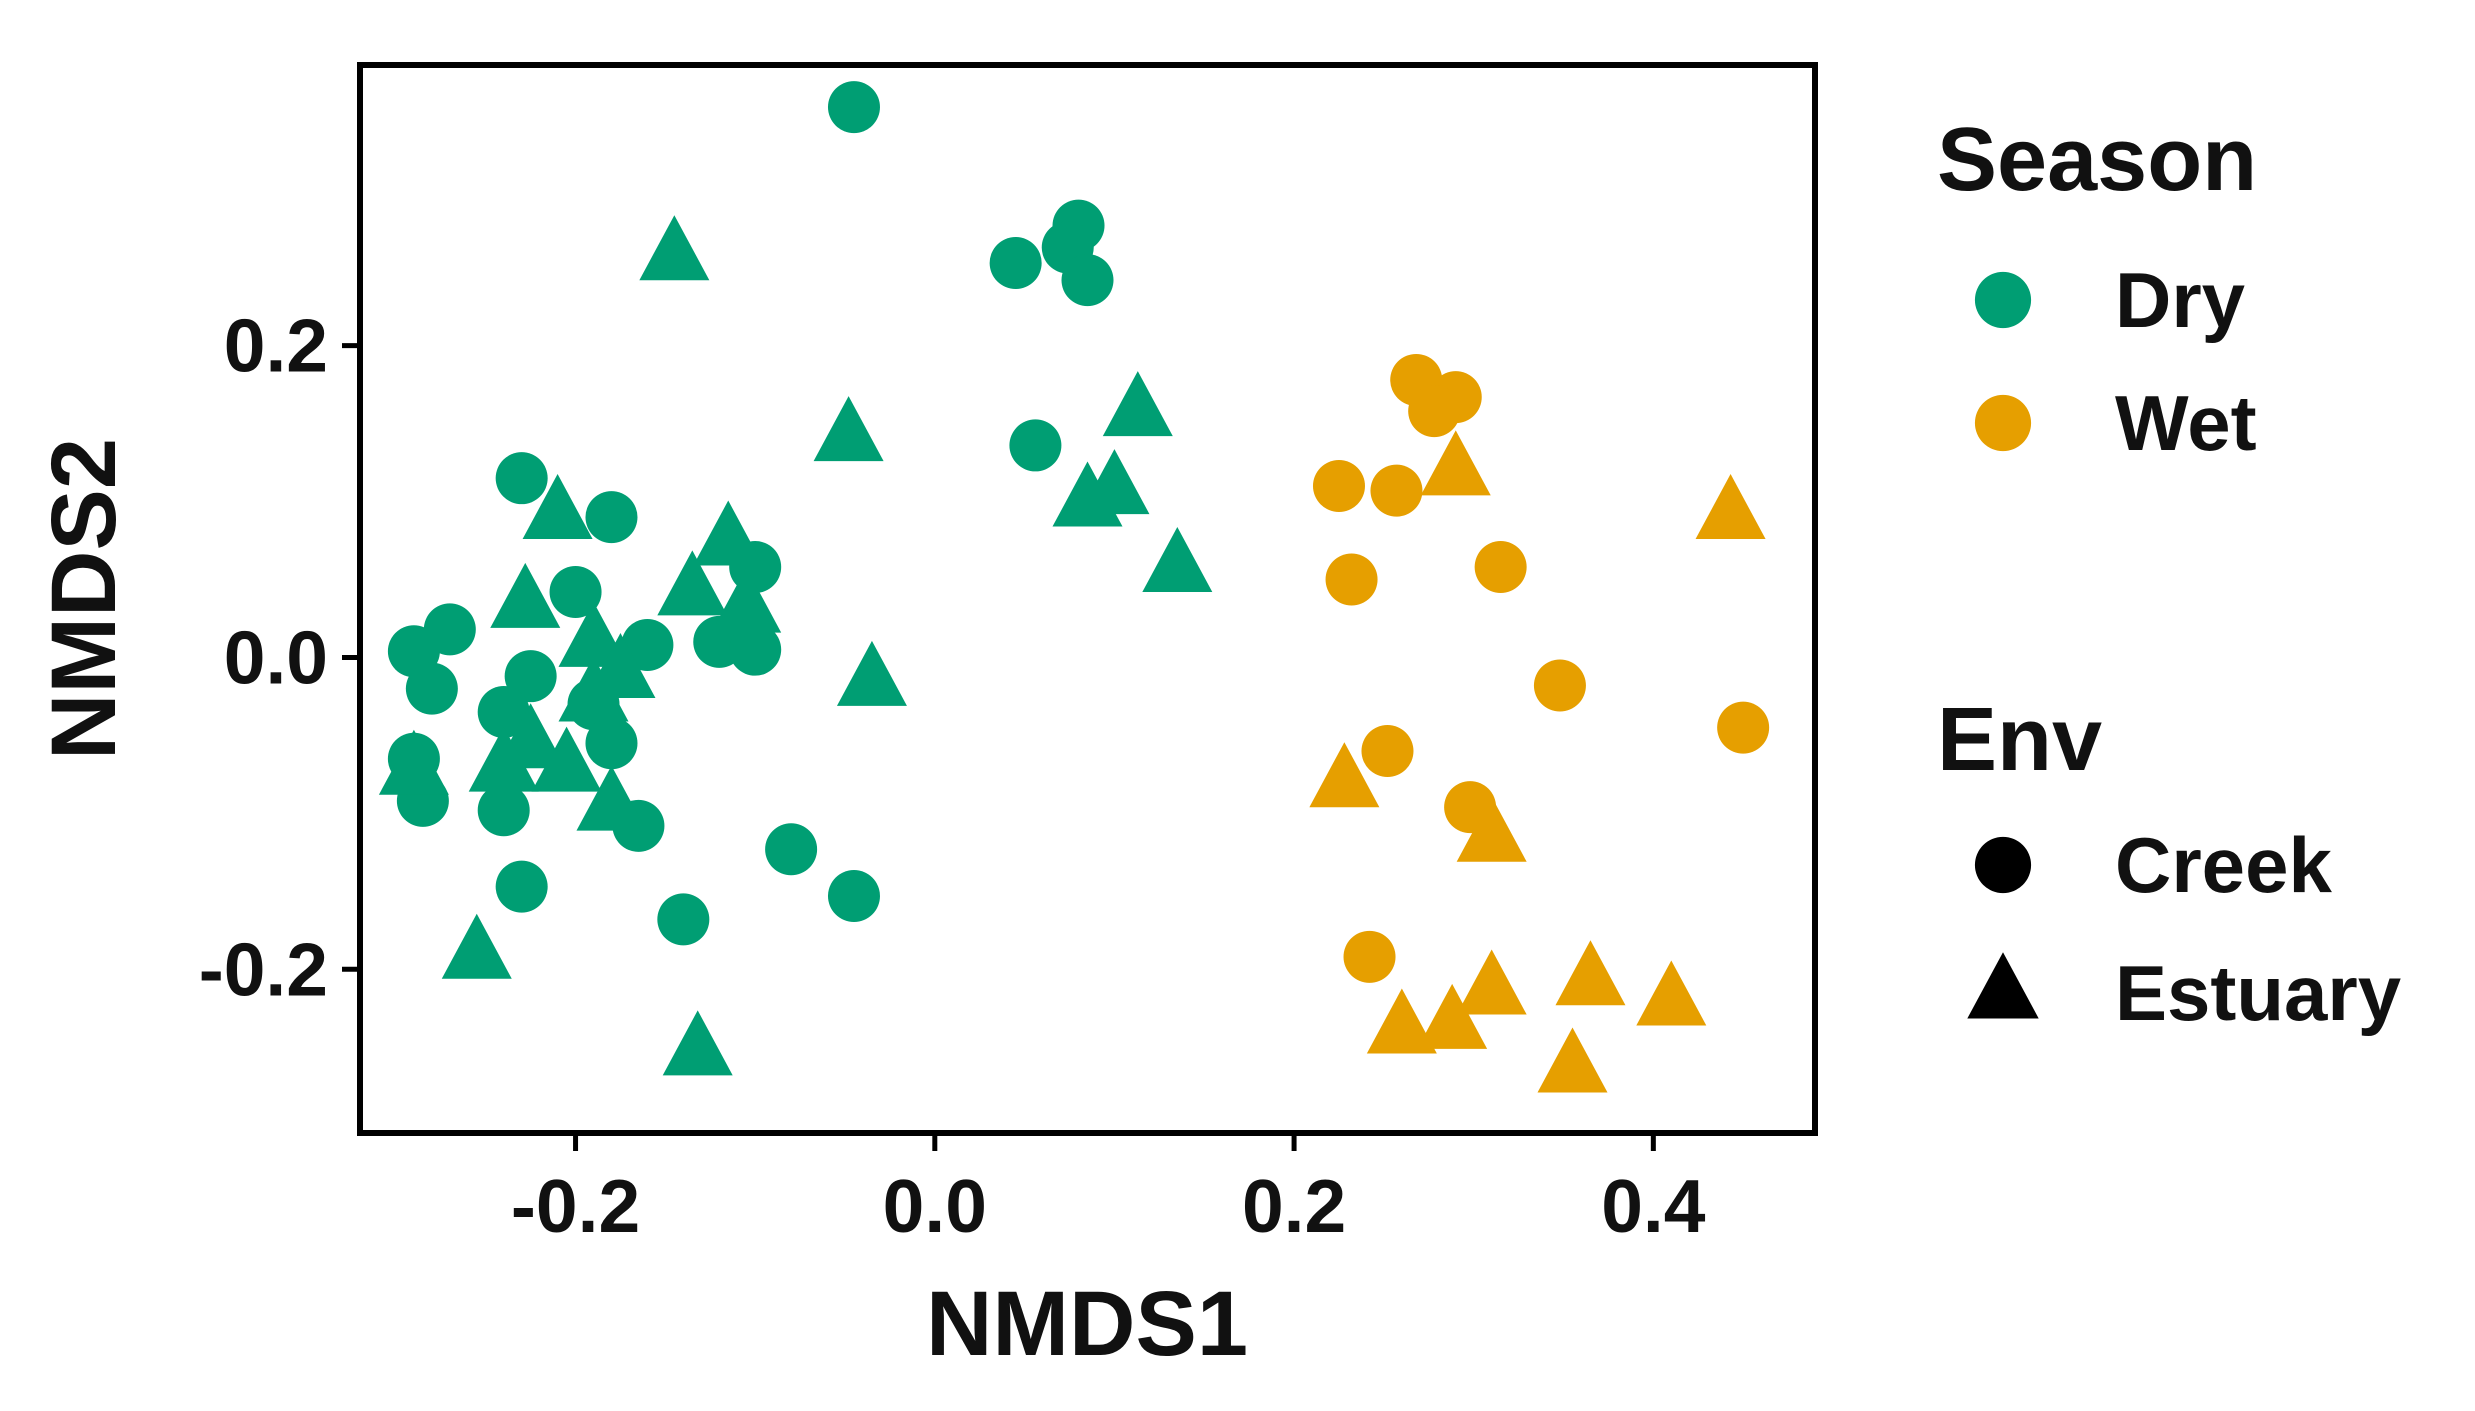  What do you see at coordinates (2003, 423) in the screenshot?
I see `legend-wet-symbol` at bounding box center [2003, 423].